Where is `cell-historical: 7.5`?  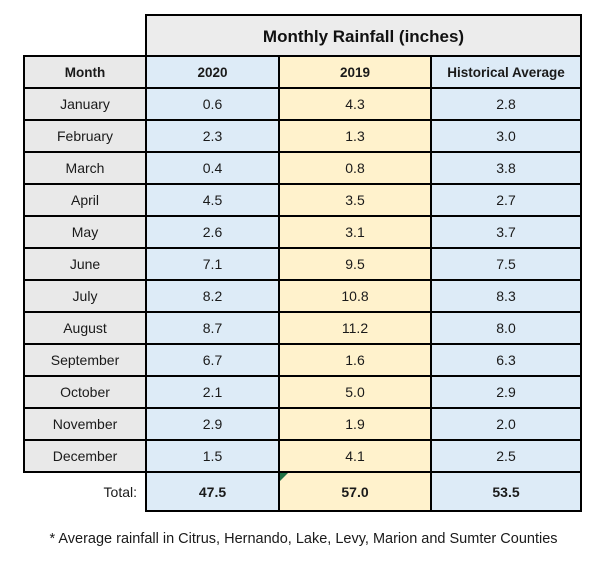
cell-historical: 7.5 is located at coordinates (506, 264).